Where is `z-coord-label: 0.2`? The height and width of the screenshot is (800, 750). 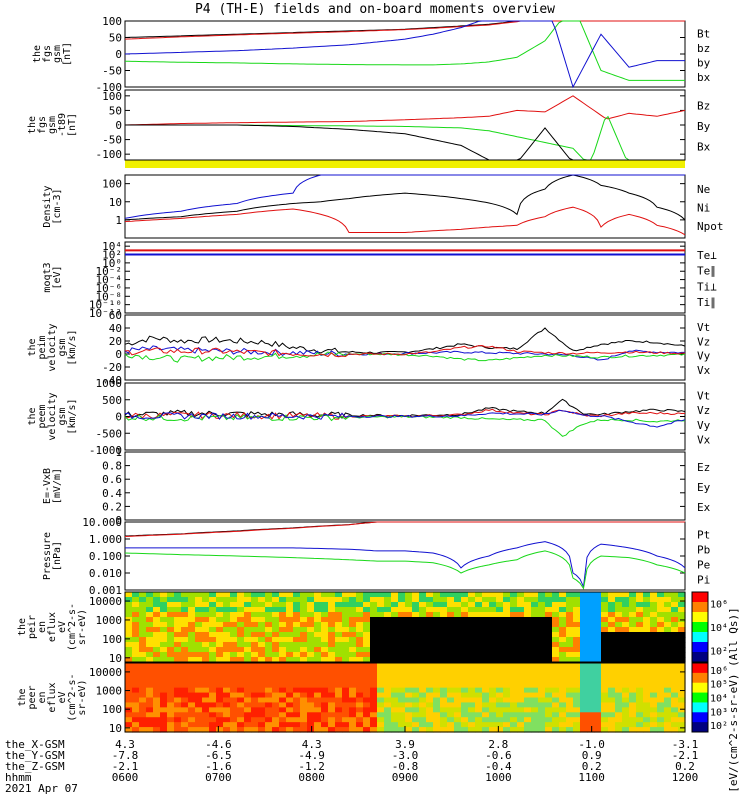 z-coord-label: 0.2 is located at coordinates (685, 766).